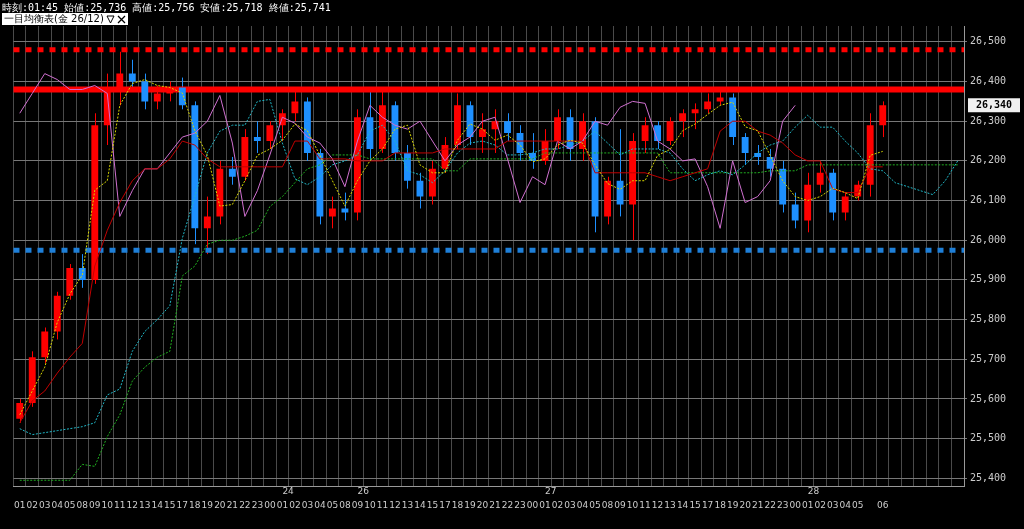  What do you see at coordinates (882, 504) in the screenshot?
I see `x-tick-label: 06` at bounding box center [882, 504].